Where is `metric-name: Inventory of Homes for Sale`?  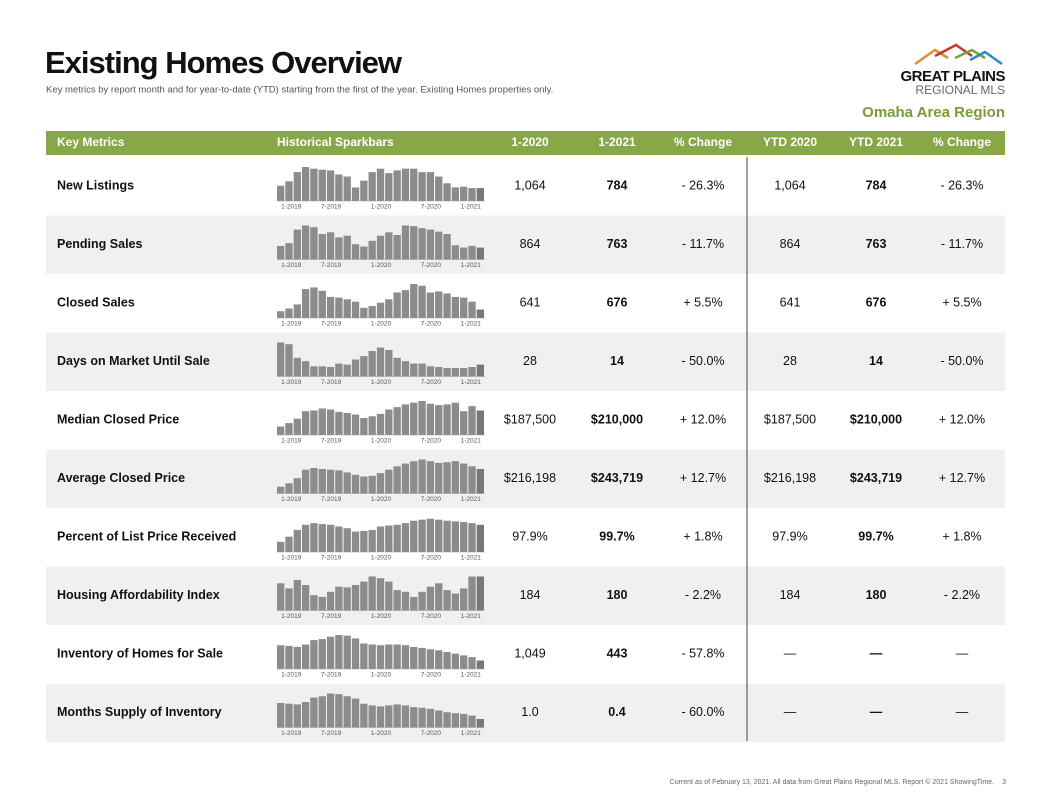 metric-name: Inventory of Homes for Sale is located at coordinates (140, 653).